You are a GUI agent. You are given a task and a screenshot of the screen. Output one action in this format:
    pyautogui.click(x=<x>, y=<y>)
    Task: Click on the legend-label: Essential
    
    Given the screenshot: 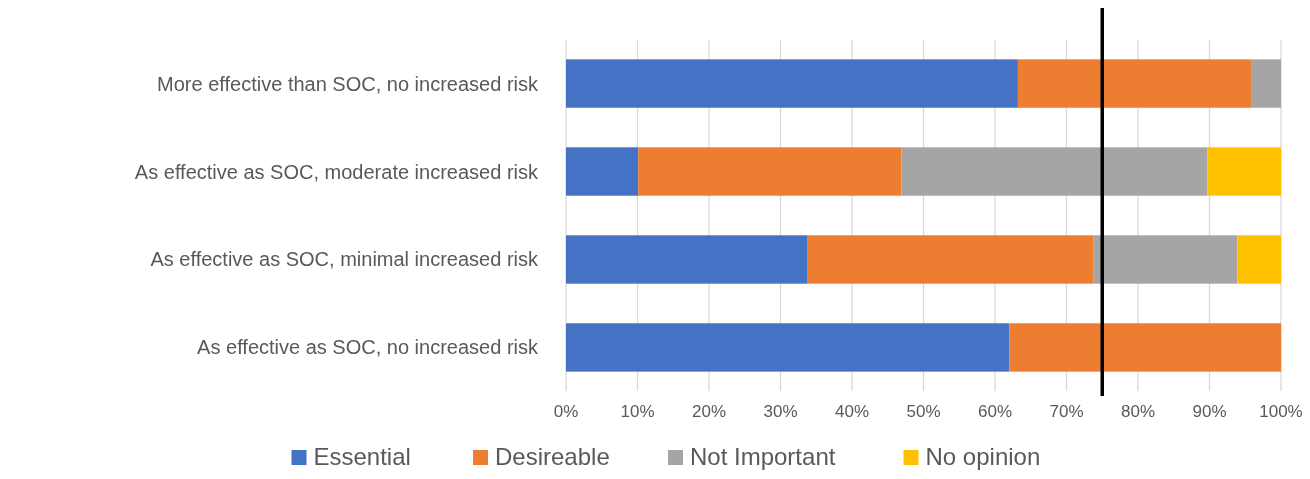 What is the action you would take?
    pyautogui.click(x=362, y=456)
    